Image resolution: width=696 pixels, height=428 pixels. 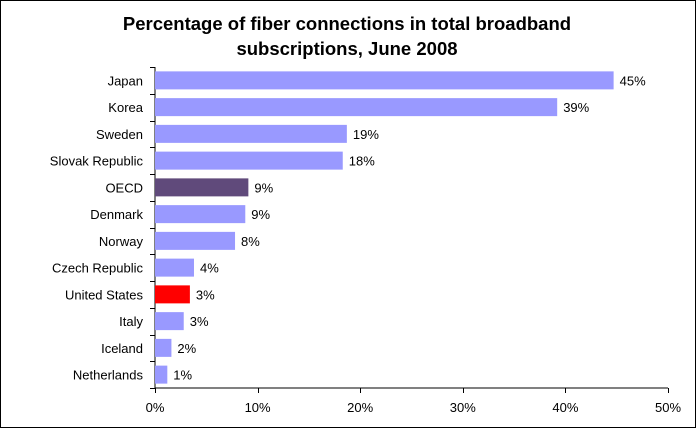 What do you see at coordinates (384, 80) in the screenshot?
I see `bar-japan` at bounding box center [384, 80].